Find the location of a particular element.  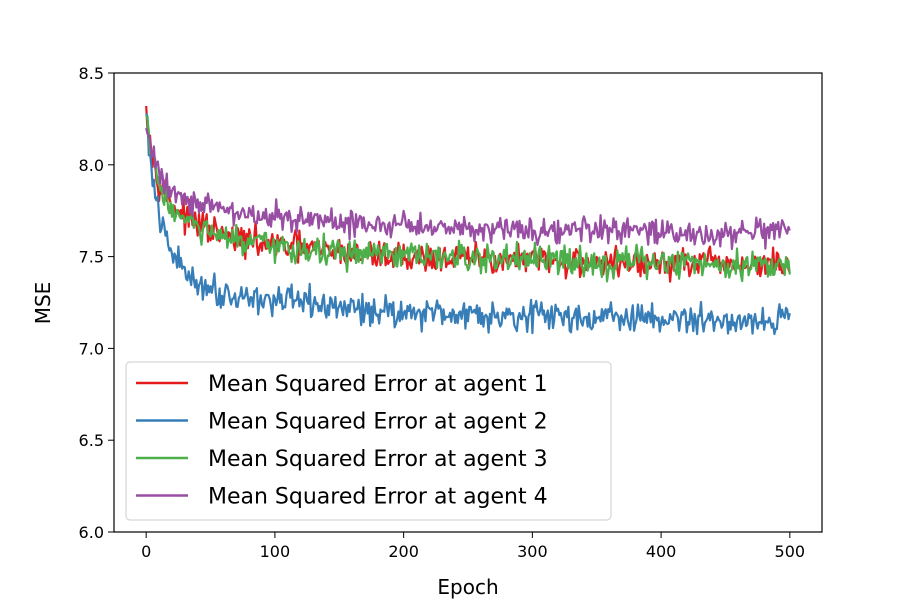

y-tick-label: 7.0 is located at coordinates (91, 348).